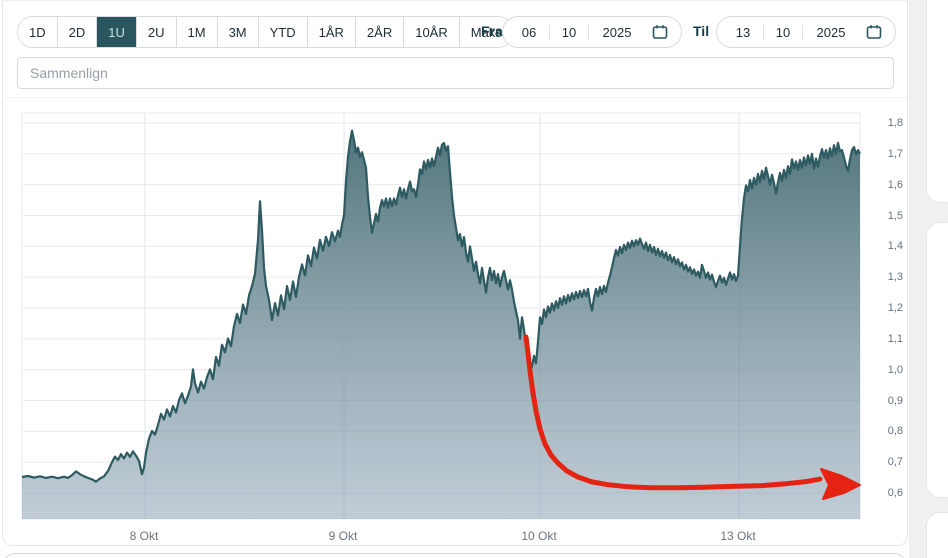  What do you see at coordinates (38, 32) in the screenshot?
I see `range-button-1d: 1D` at bounding box center [38, 32].